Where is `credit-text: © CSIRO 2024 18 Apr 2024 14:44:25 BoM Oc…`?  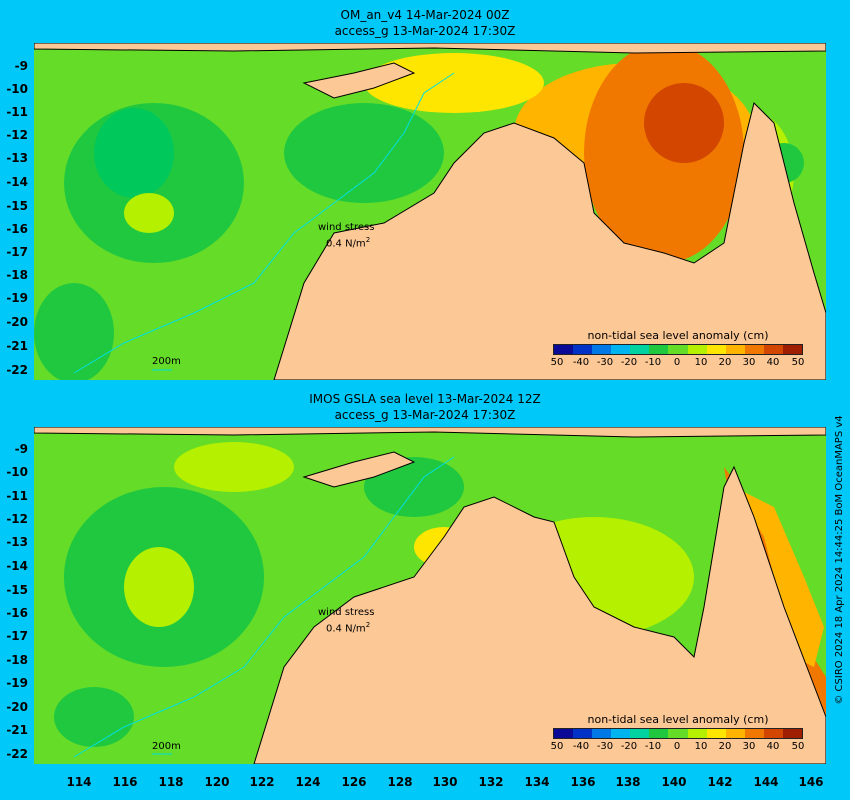
credit-text: © CSIRO 2024 18 Apr 2024 14:44:25 BoM Oc… is located at coordinates (839, 560).